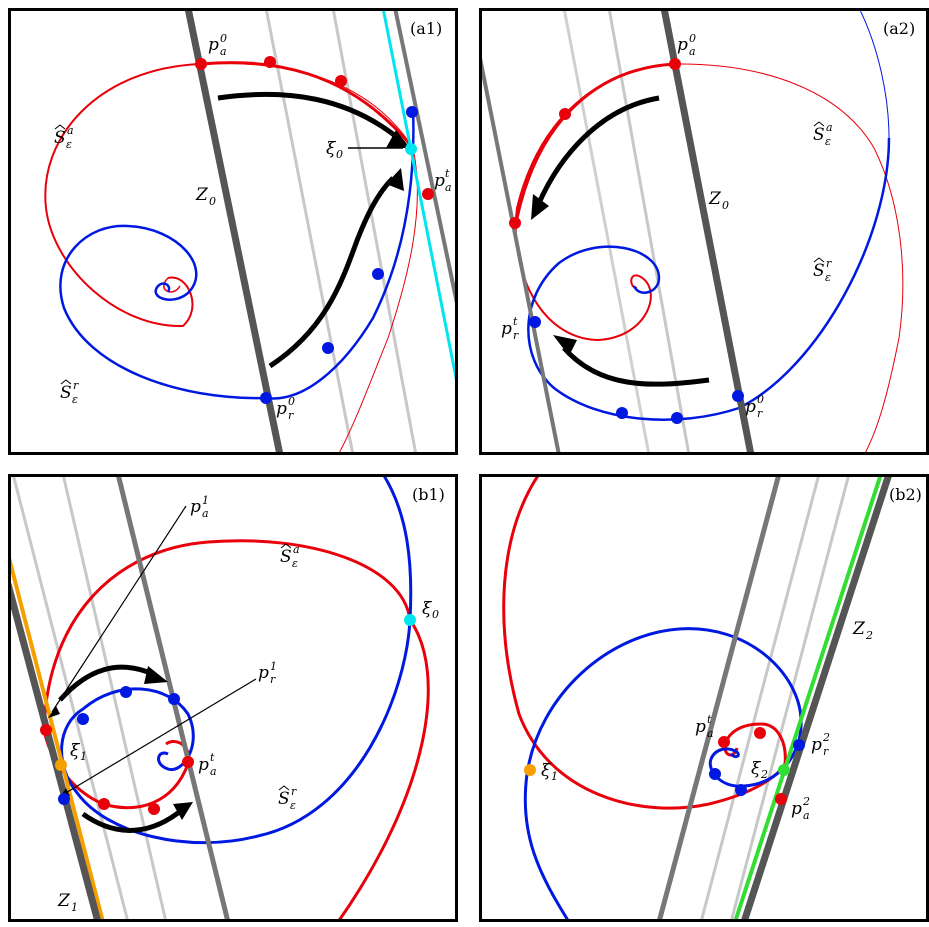  I want to click on label-prt: p rt, so click(510, 328).